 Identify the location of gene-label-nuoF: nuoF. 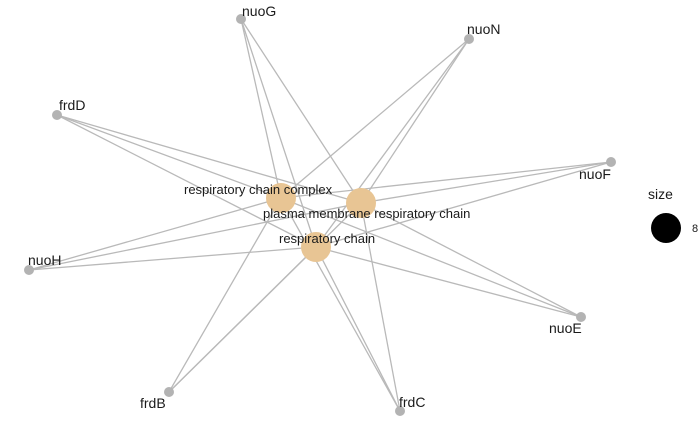
(595, 174).